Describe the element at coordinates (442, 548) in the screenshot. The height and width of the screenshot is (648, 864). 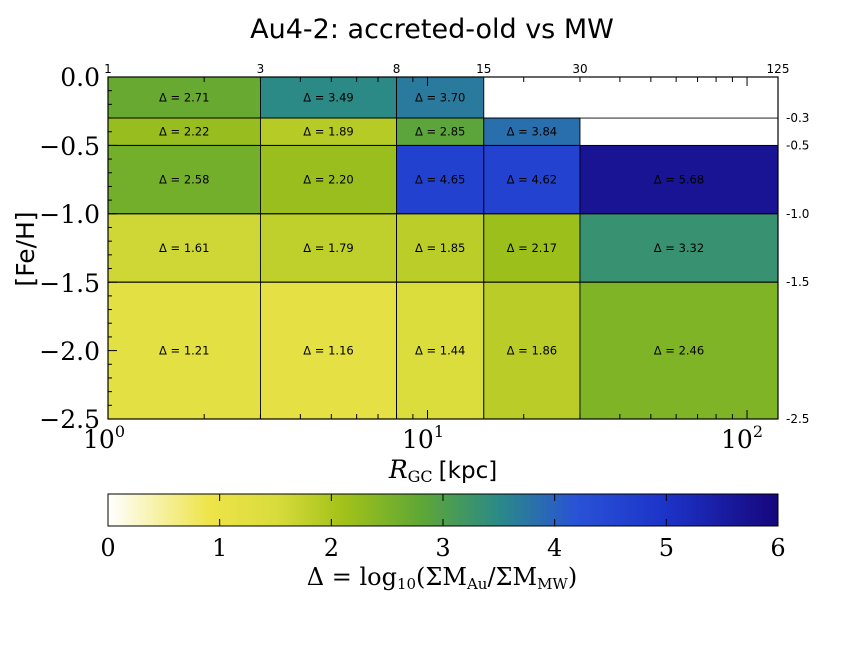
I see `colorbar-tick-label: 3` at that location.